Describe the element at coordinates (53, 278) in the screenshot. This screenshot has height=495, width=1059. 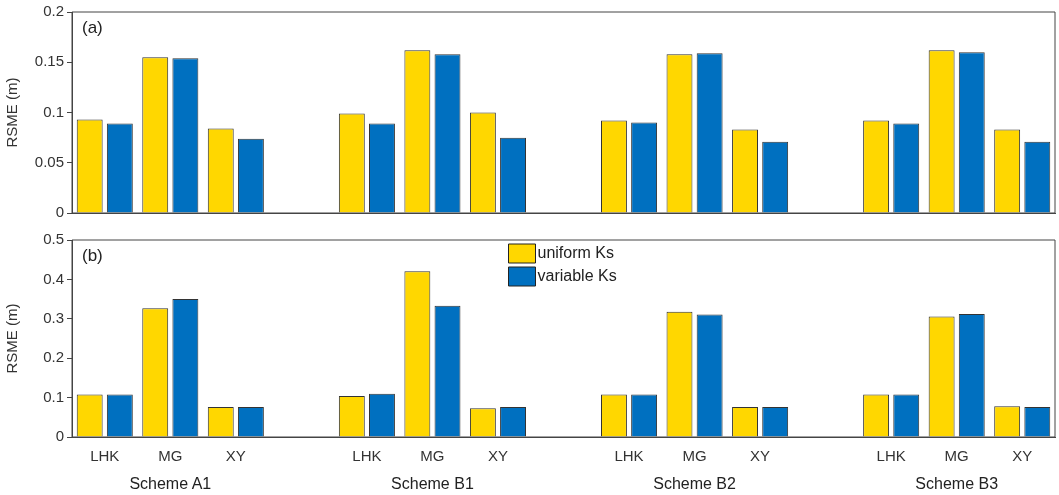
I see `y-tick-label: 0.4` at that location.